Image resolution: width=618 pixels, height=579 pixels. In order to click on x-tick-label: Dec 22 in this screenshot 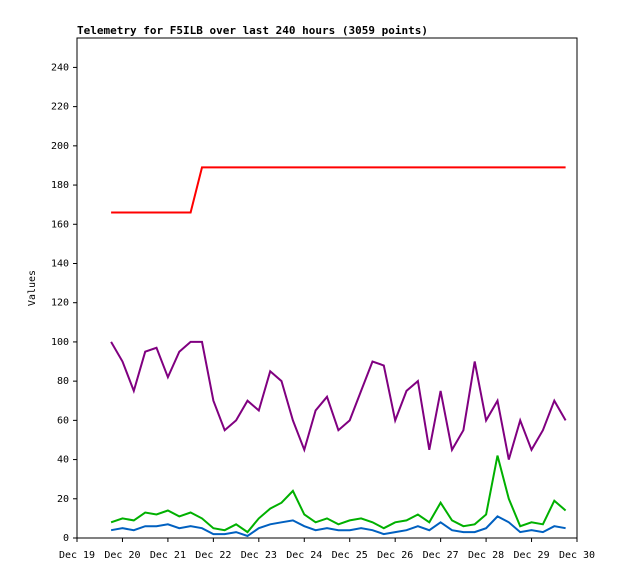, I will do `click(213, 555)`.